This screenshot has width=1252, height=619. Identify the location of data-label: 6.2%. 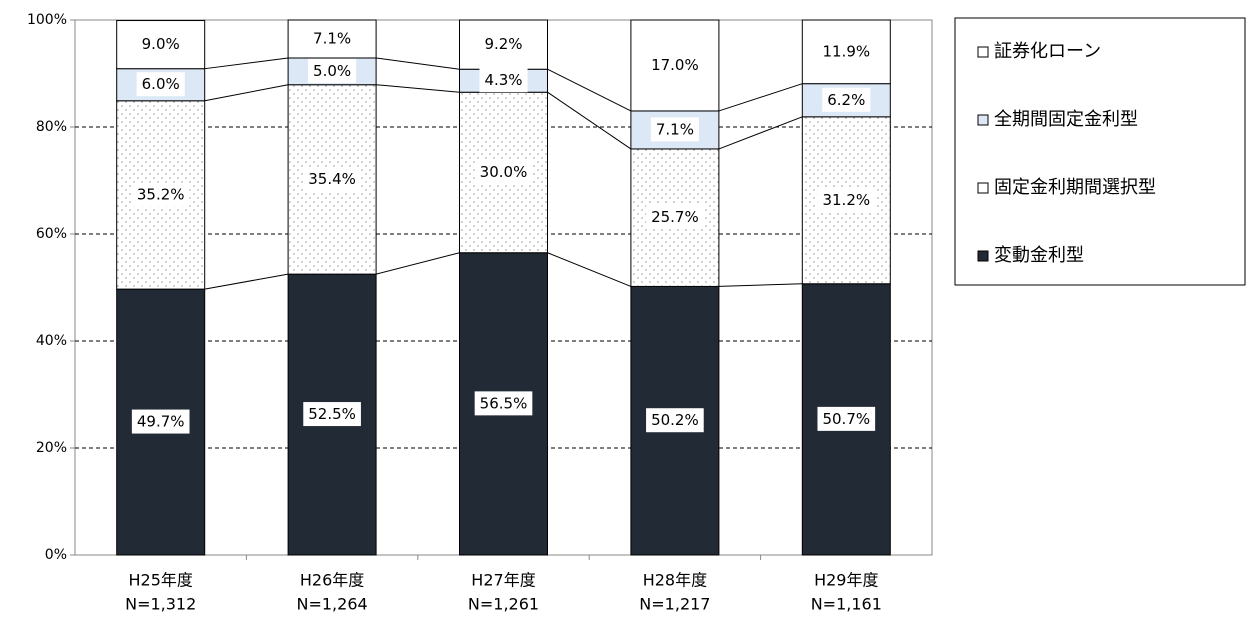
(846, 100).